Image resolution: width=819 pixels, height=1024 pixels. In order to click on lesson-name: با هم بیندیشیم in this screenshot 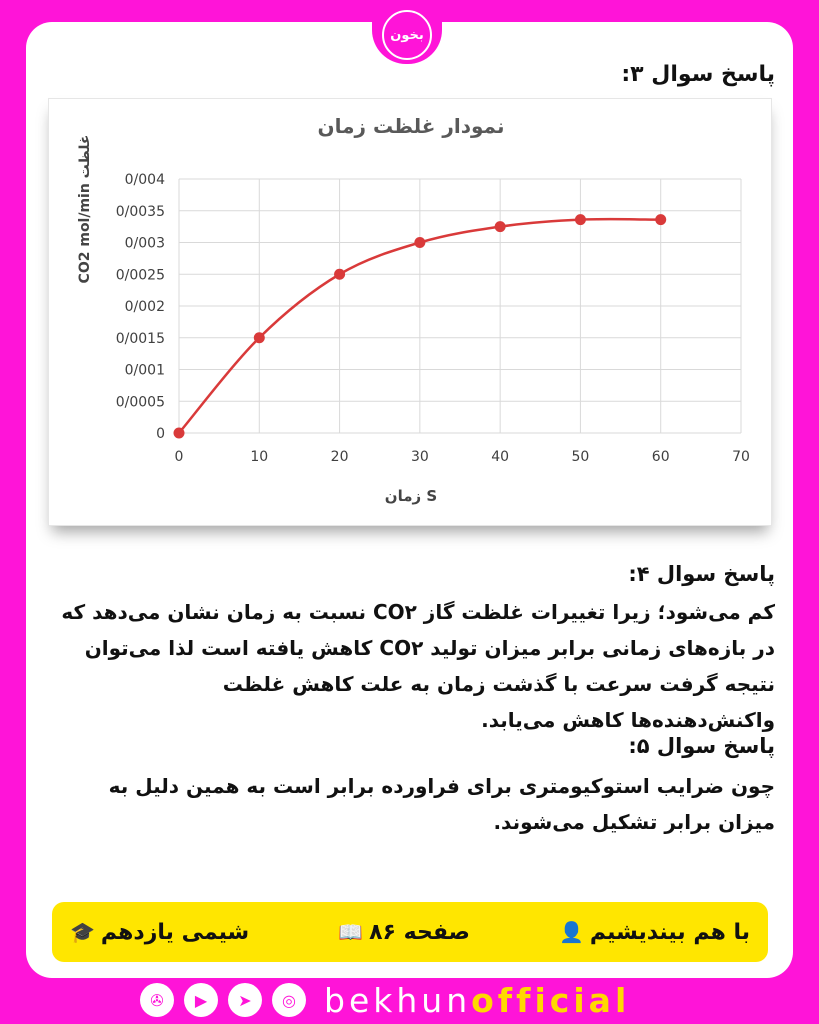, I will do `click(669, 932)`.